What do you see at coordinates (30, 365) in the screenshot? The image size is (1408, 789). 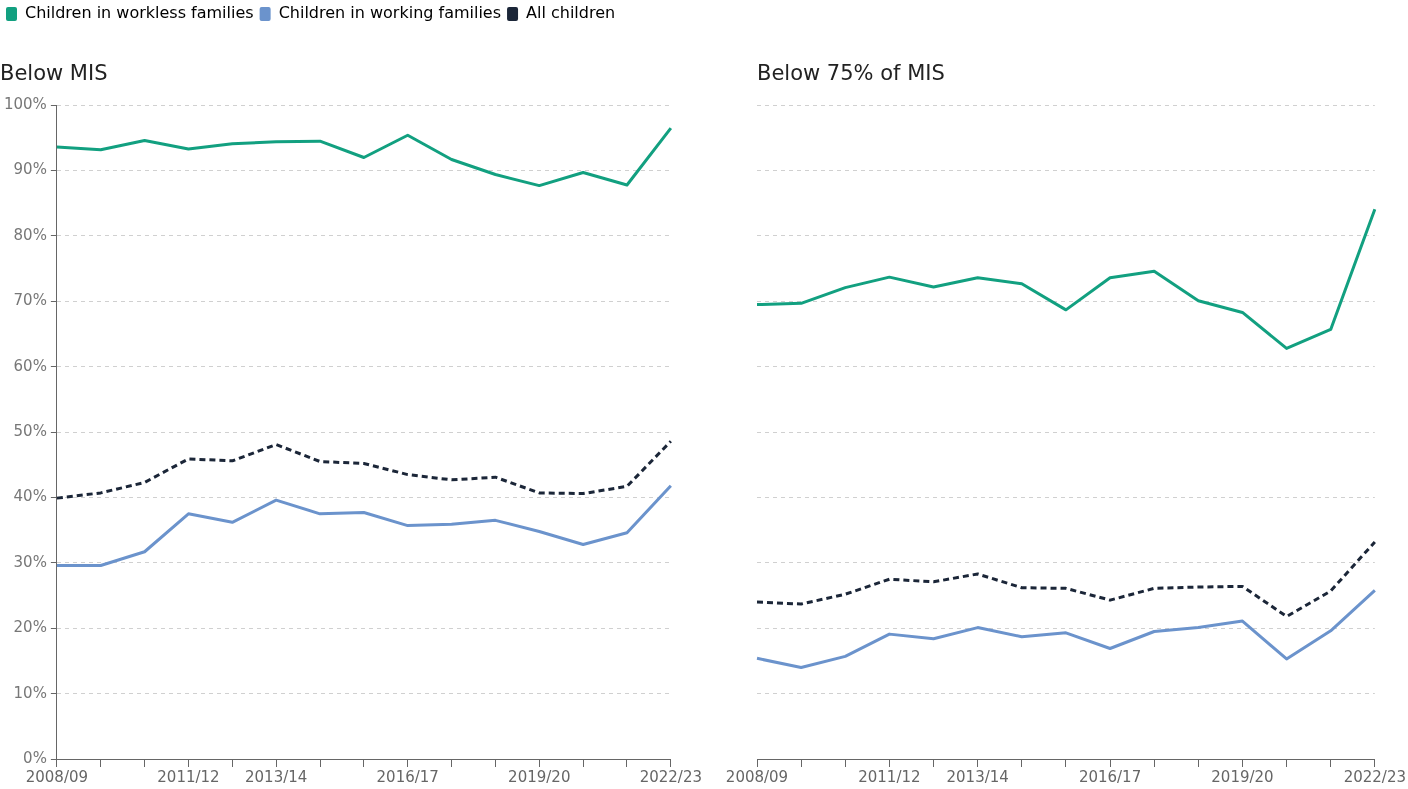 I see `y-tick-label: 60%` at bounding box center [30, 365].